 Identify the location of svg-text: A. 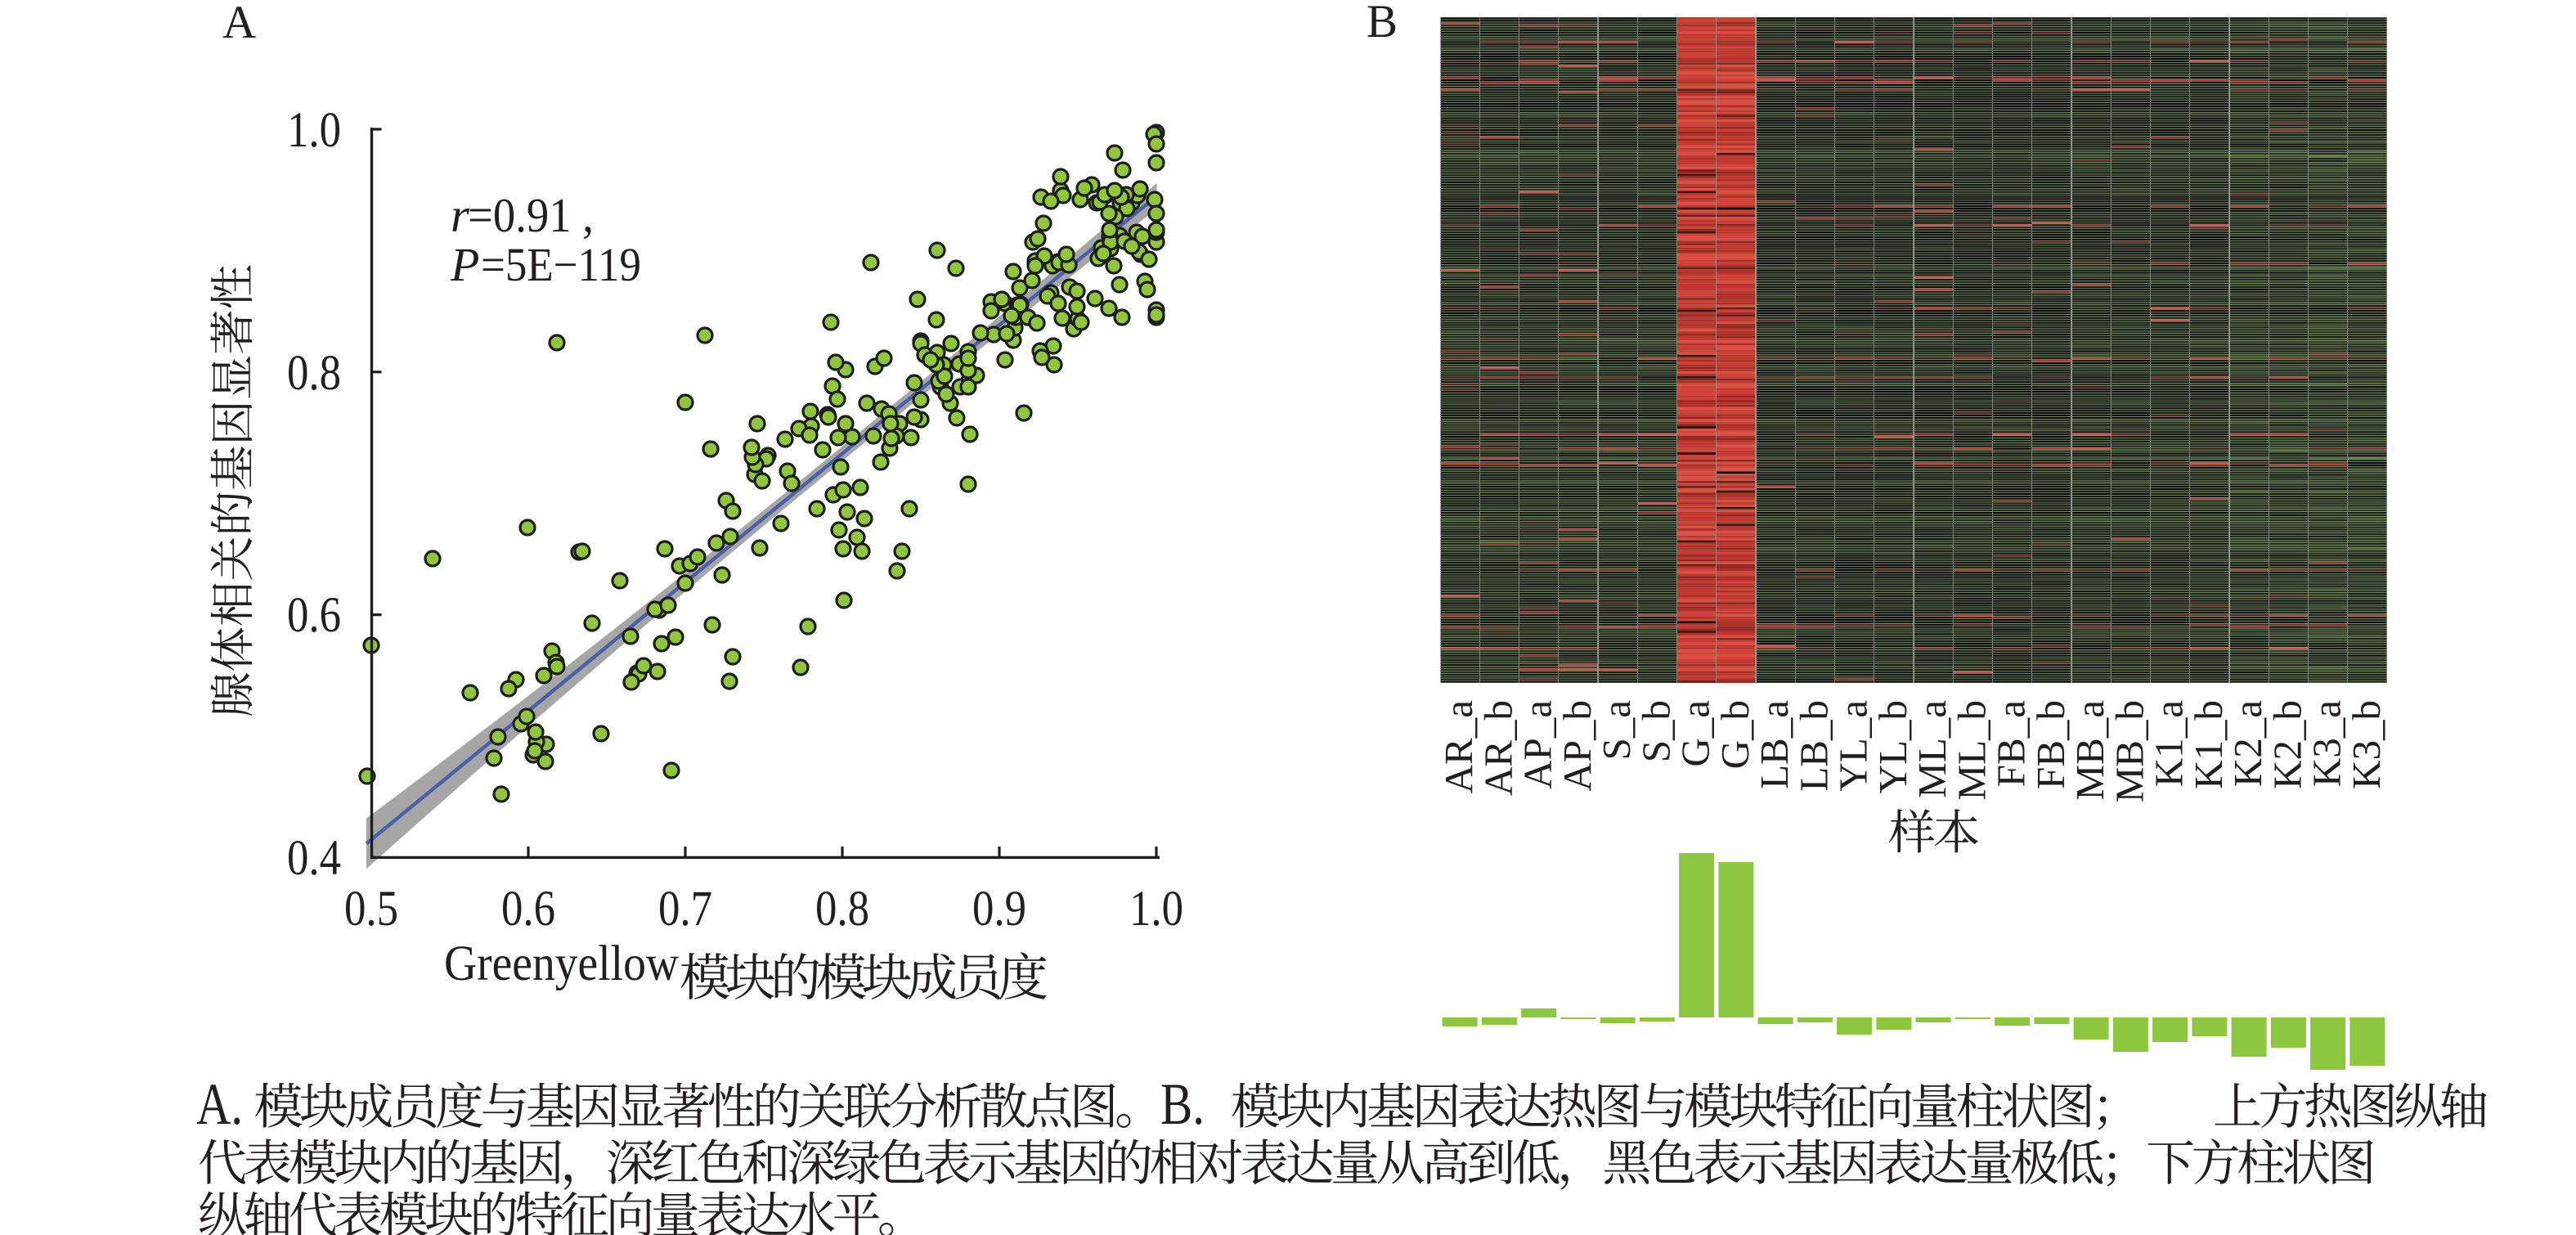
(239, 24).